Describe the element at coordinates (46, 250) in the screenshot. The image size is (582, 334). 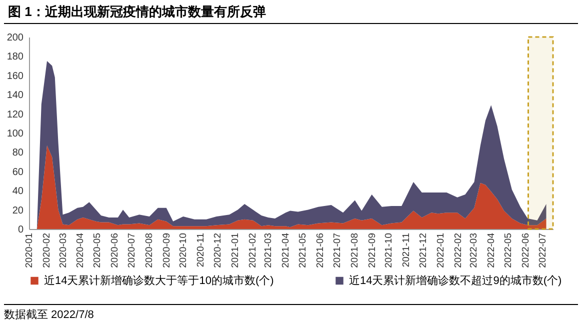
I see `x-tick-label: 2020-02` at that location.